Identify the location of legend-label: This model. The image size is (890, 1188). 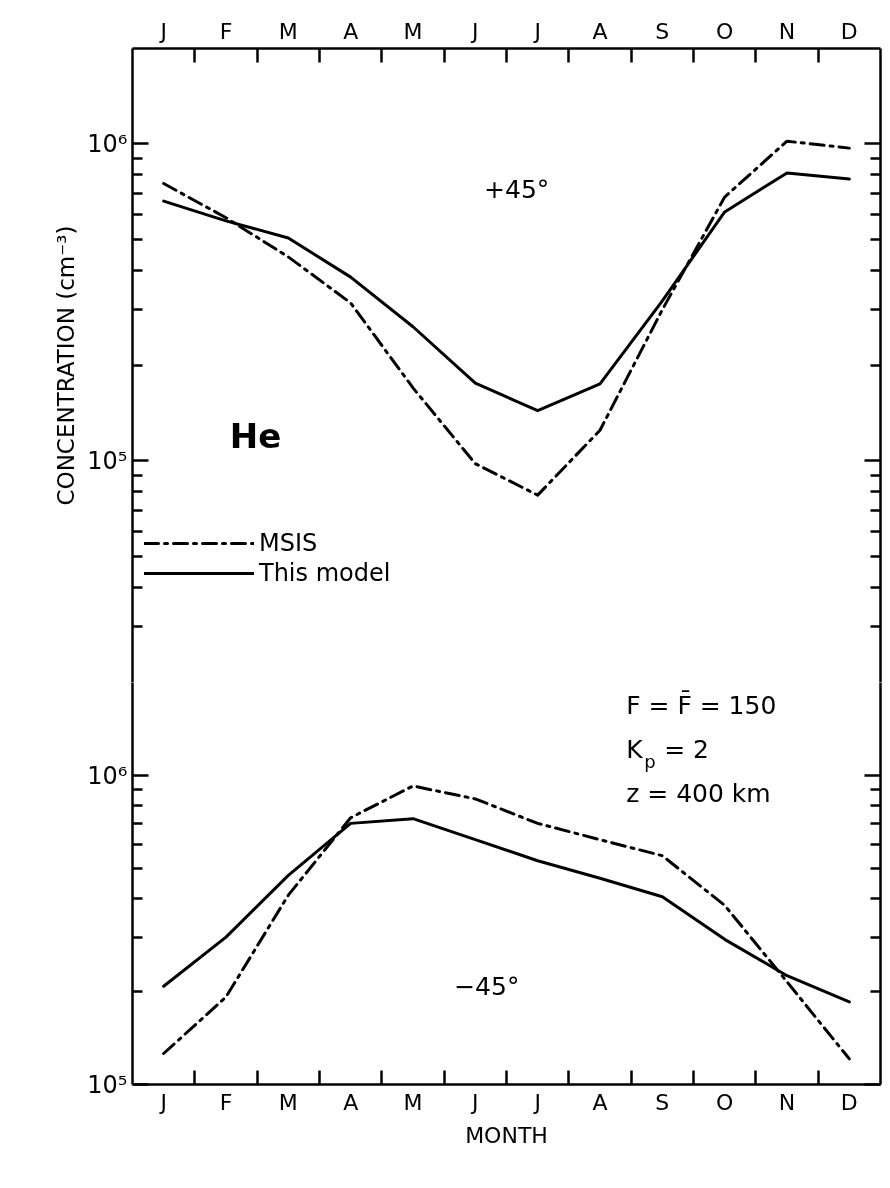
(325, 573).